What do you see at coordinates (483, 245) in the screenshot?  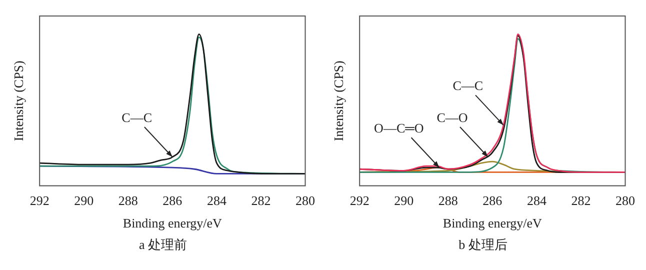 I see `text: b 处理后` at bounding box center [483, 245].